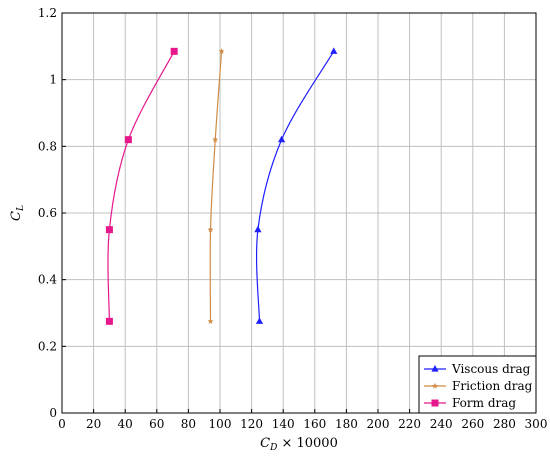  What do you see at coordinates (299, 444) in the screenshot?
I see `x-axis-label: CD × 10000` at bounding box center [299, 444].